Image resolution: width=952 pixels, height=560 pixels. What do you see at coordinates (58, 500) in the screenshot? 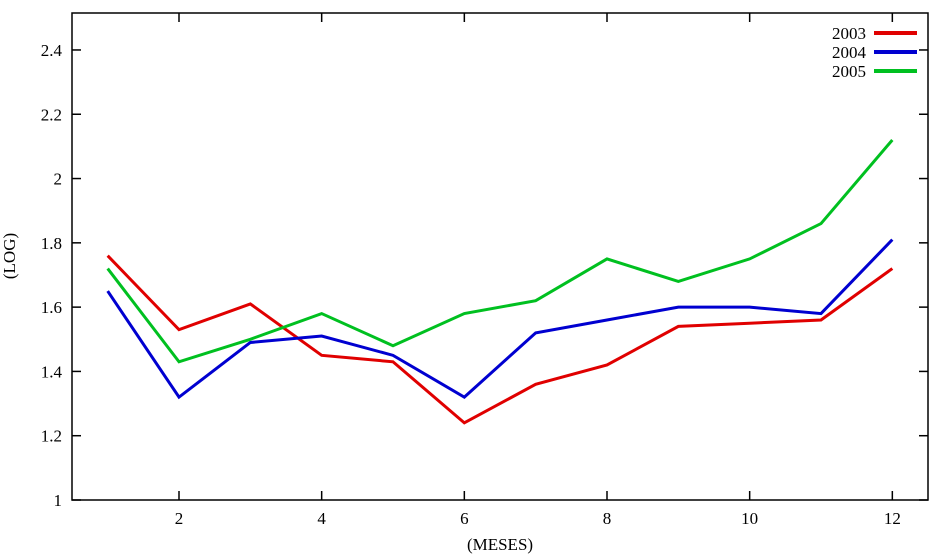
I see `y-tick-label: 1` at bounding box center [58, 500].